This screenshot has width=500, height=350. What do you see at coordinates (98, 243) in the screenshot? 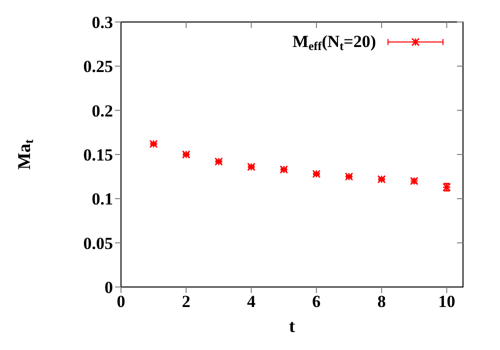
I see `y-tick-label: 0.05` at bounding box center [98, 243].